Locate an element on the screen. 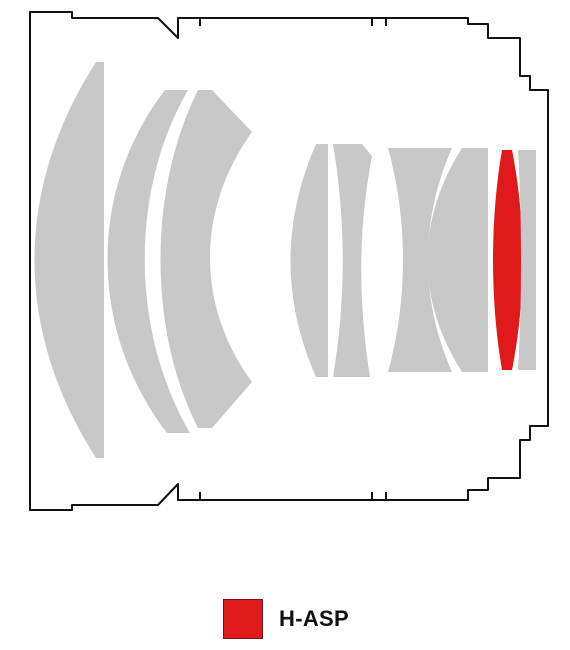 This screenshot has height=650, width=570. legend: H-ASP is located at coordinates (286, 619).